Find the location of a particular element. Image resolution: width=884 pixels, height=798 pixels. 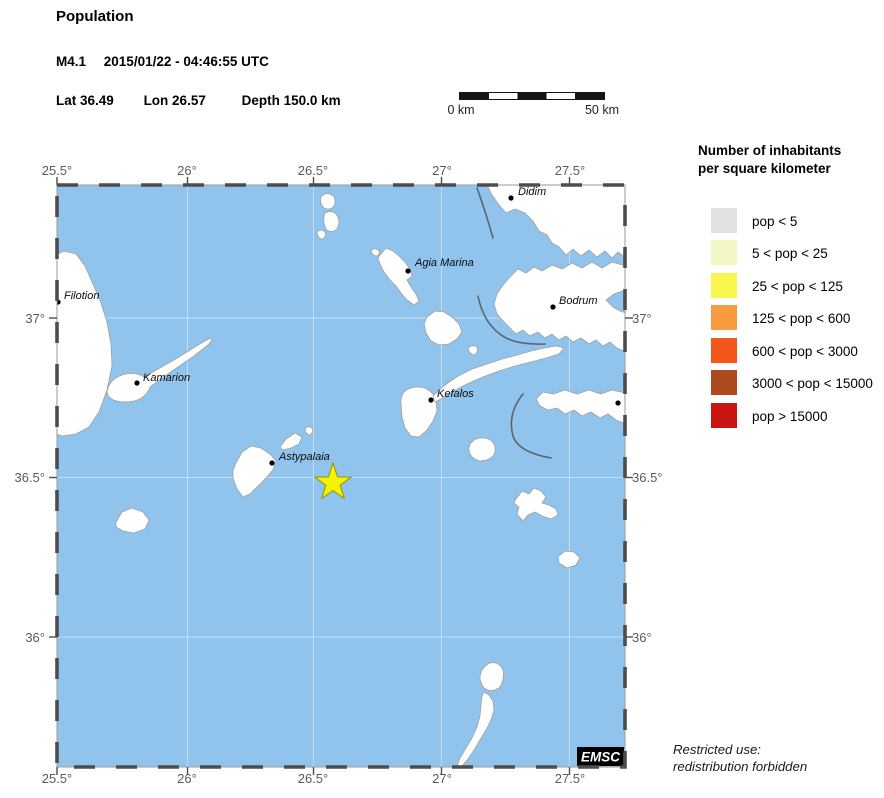

city-dot-astypalaia is located at coordinates (272, 463).